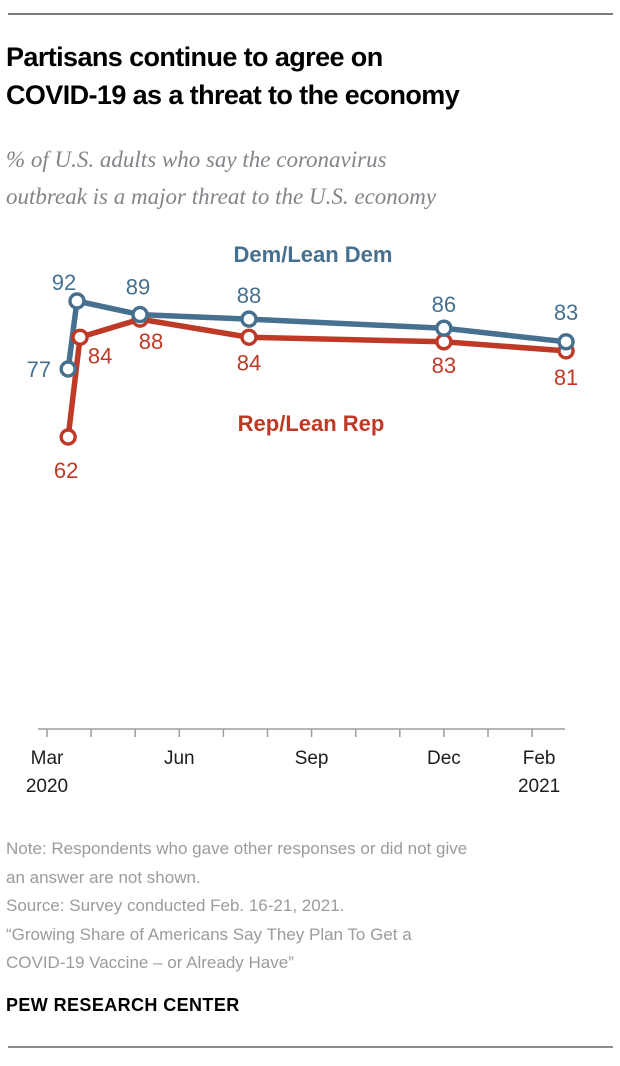  What do you see at coordinates (539, 786) in the screenshot?
I see `x-axis-year-label: 2021` at bounding box center [539, 786].